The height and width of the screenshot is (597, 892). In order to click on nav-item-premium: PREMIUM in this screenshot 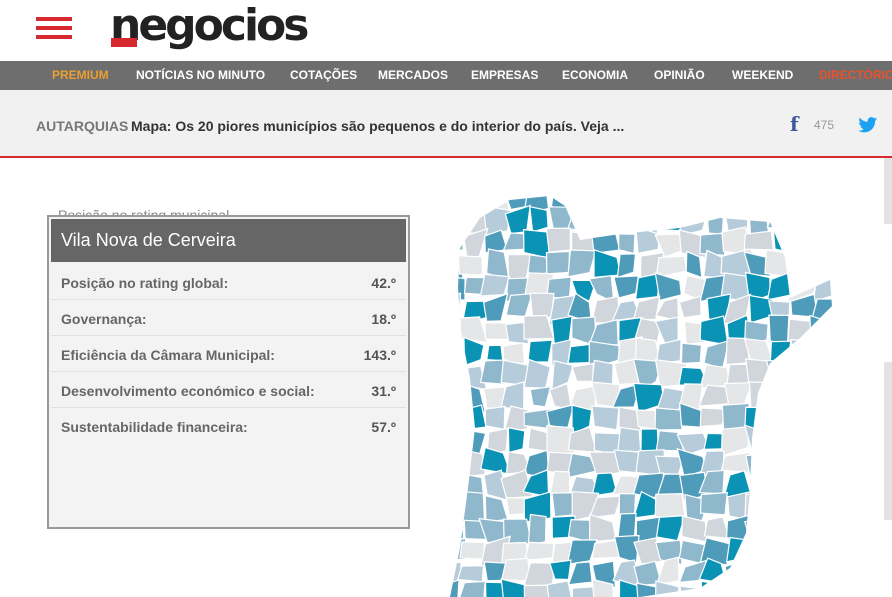, I will do `click(80, 75)`.